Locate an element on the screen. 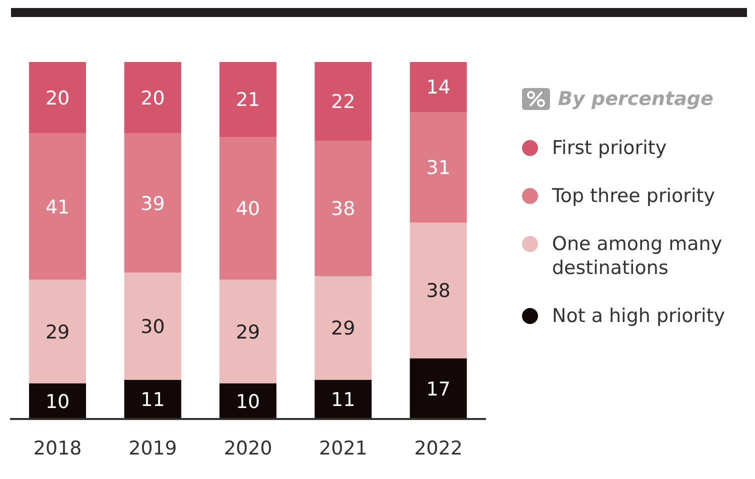 The width and height of the screenshot is (755, 479). data-label: 41 is located at coordinates (57, 207).